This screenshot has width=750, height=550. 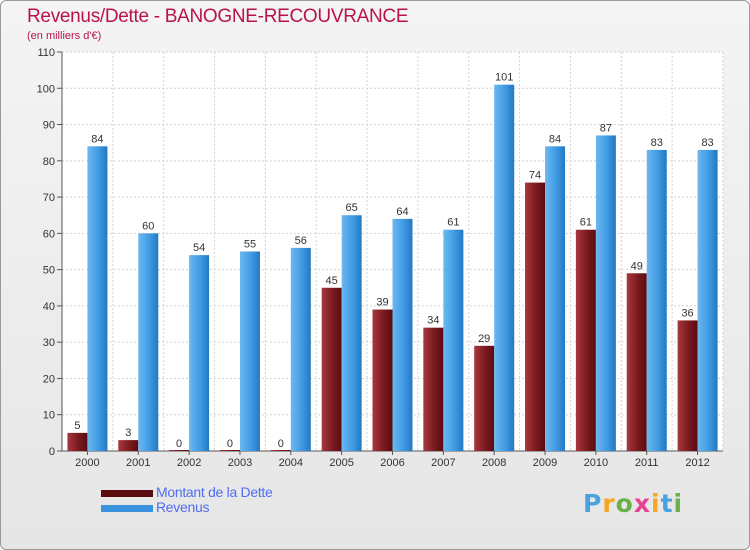 I want to click on x-tick-label: 2010, so click(x=596, y=463).